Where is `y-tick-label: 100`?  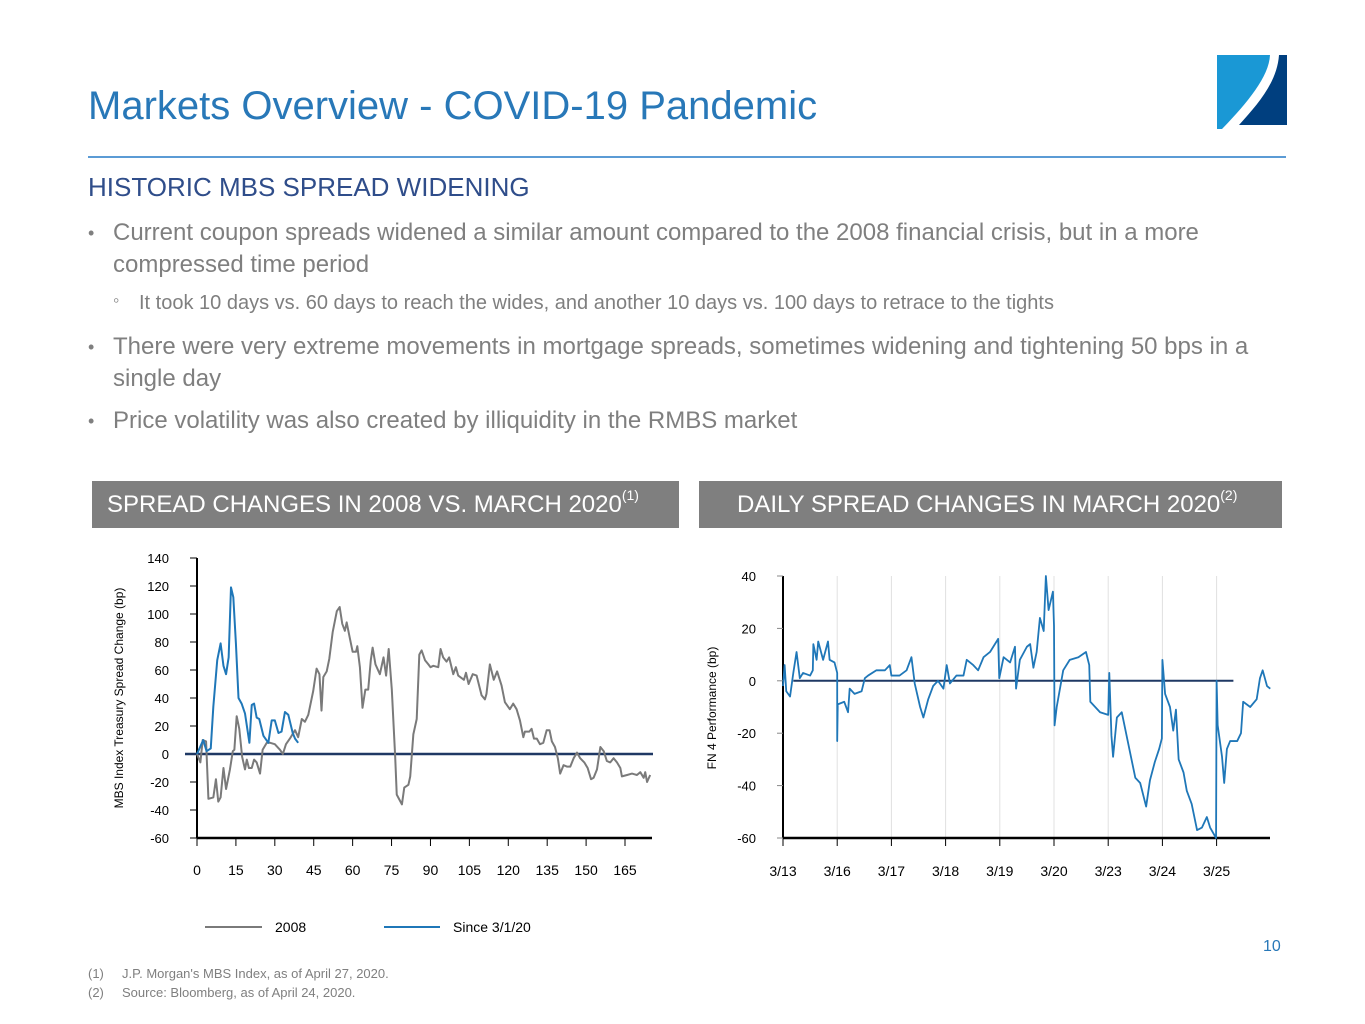
y-tick-label: 100 is located at coordinates (158, 614).